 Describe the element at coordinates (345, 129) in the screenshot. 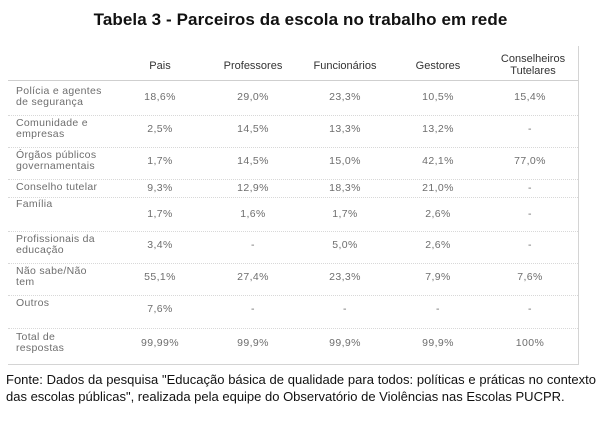

I see `table-cell: 13,3%` at that location.